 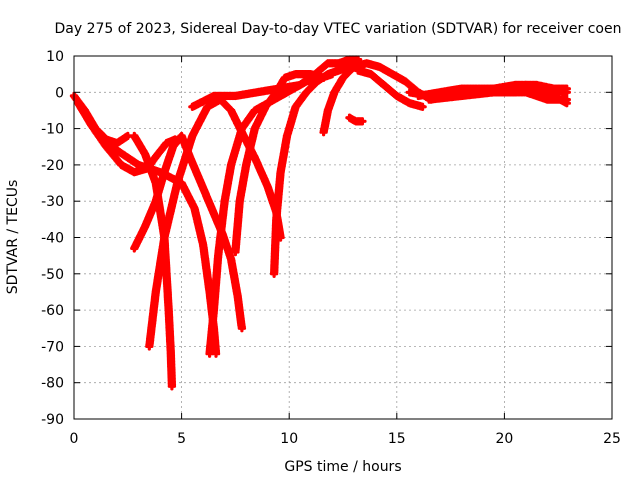 I want to click on series-s17, so click(x=514, y=88).